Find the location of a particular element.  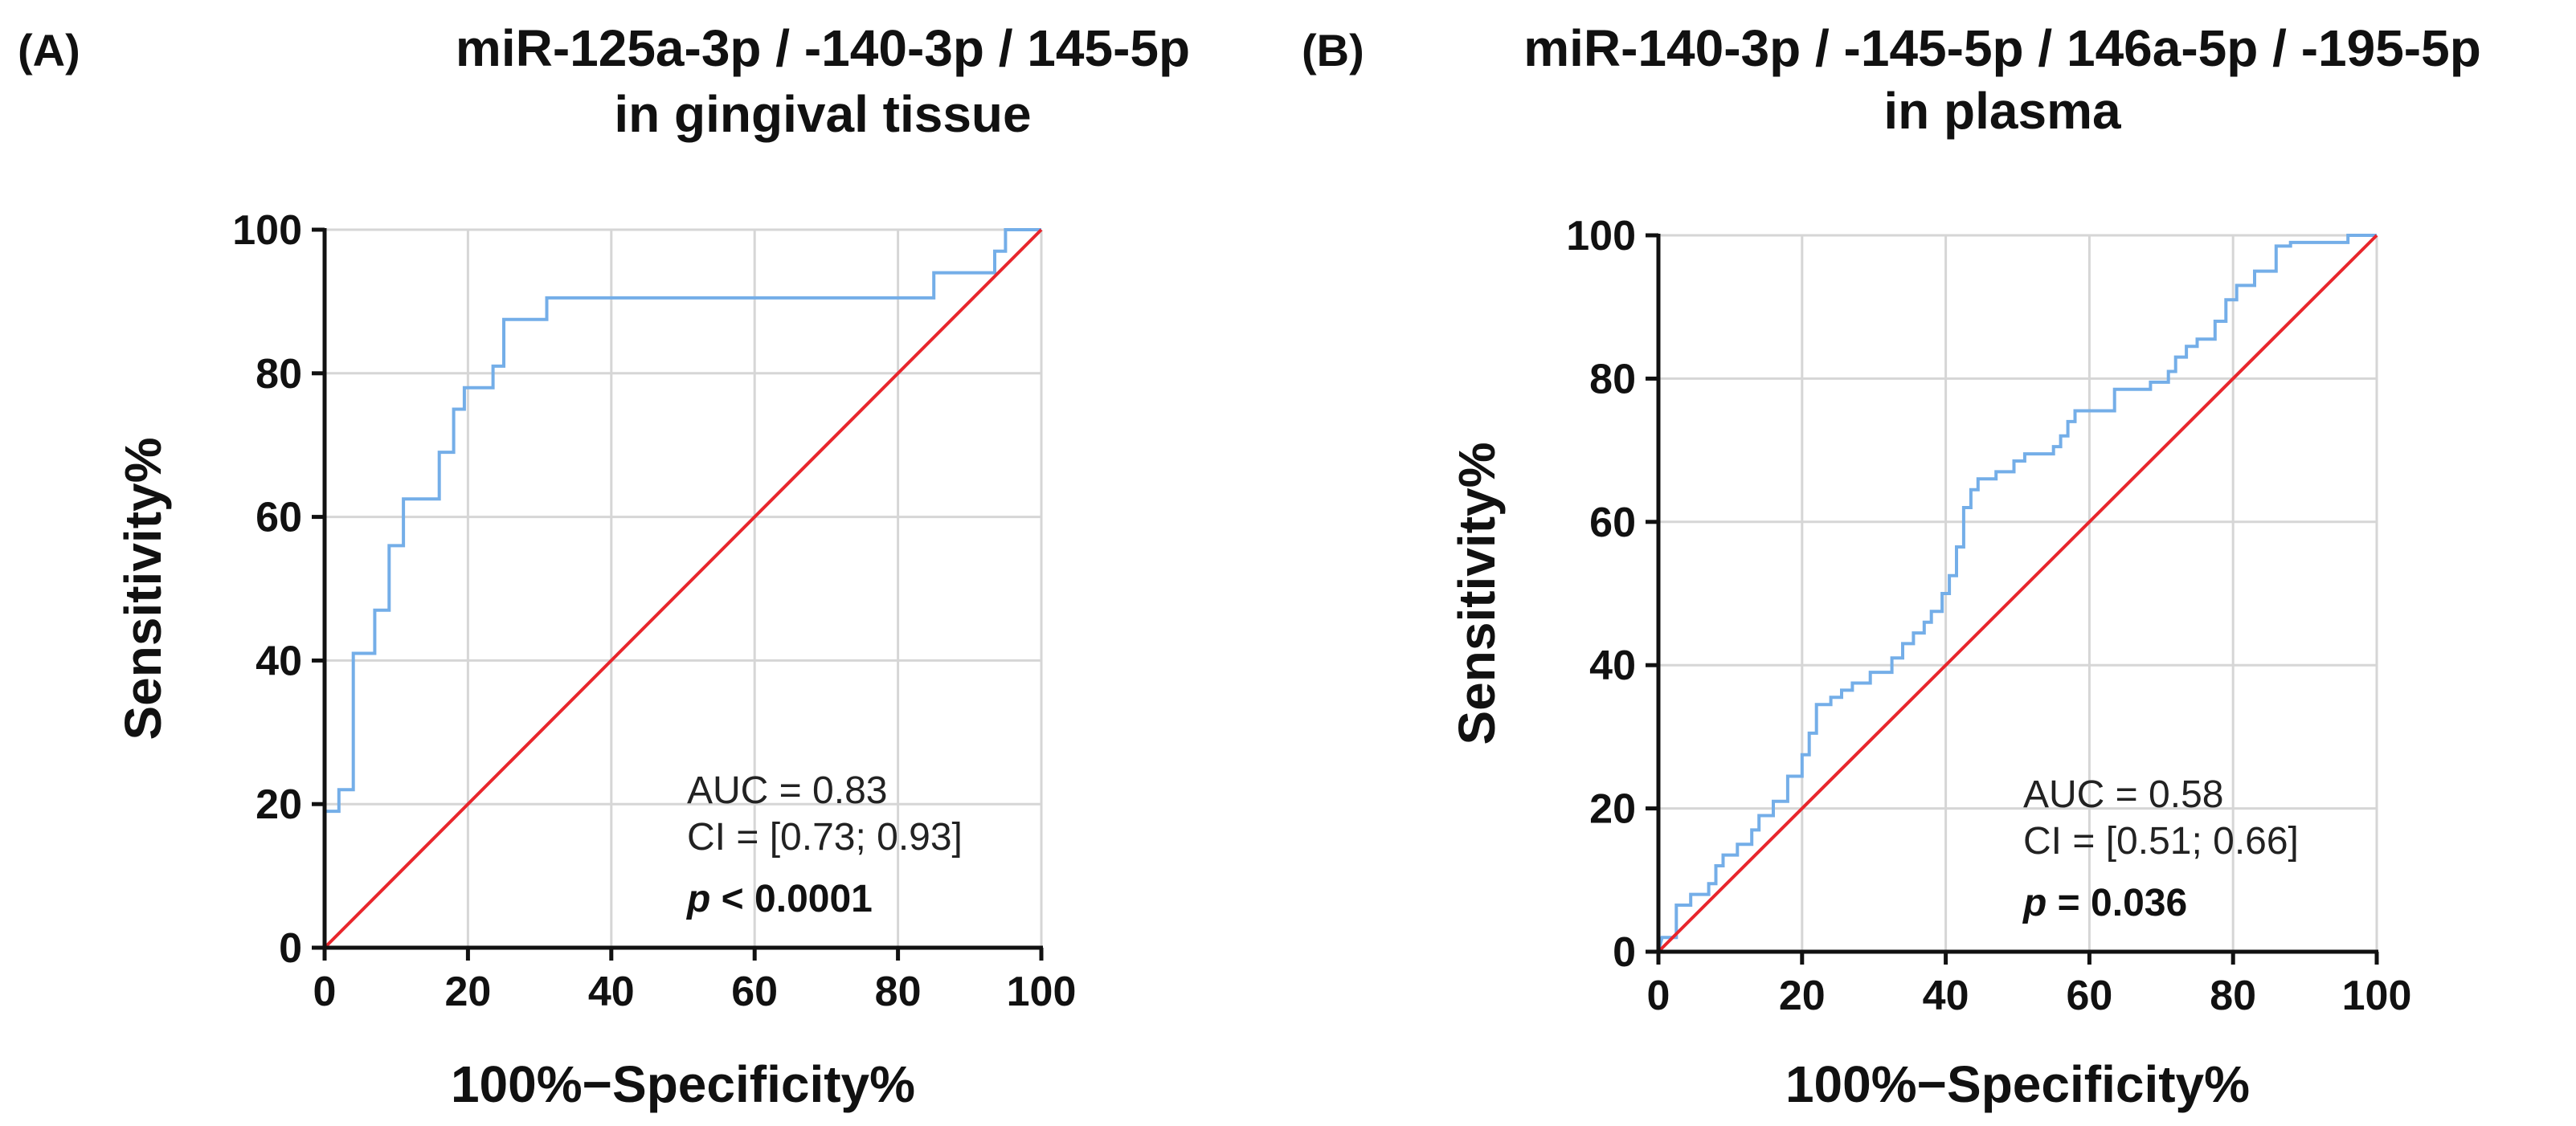

p-value: = 0.036 is located at coordinates (2116, 903).